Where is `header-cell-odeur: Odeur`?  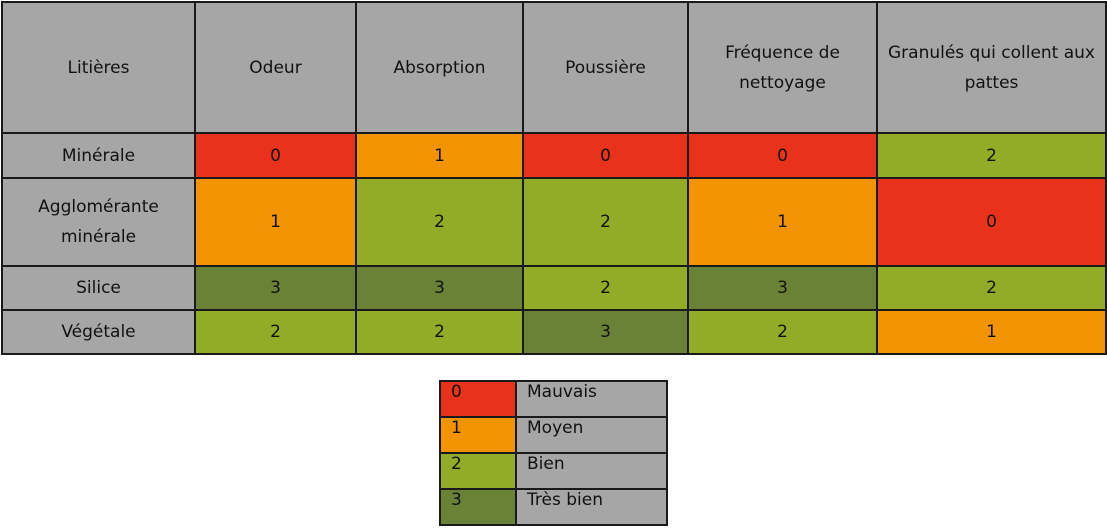
header-cell-odeur: Odeur is located at coordinates (275, 67).